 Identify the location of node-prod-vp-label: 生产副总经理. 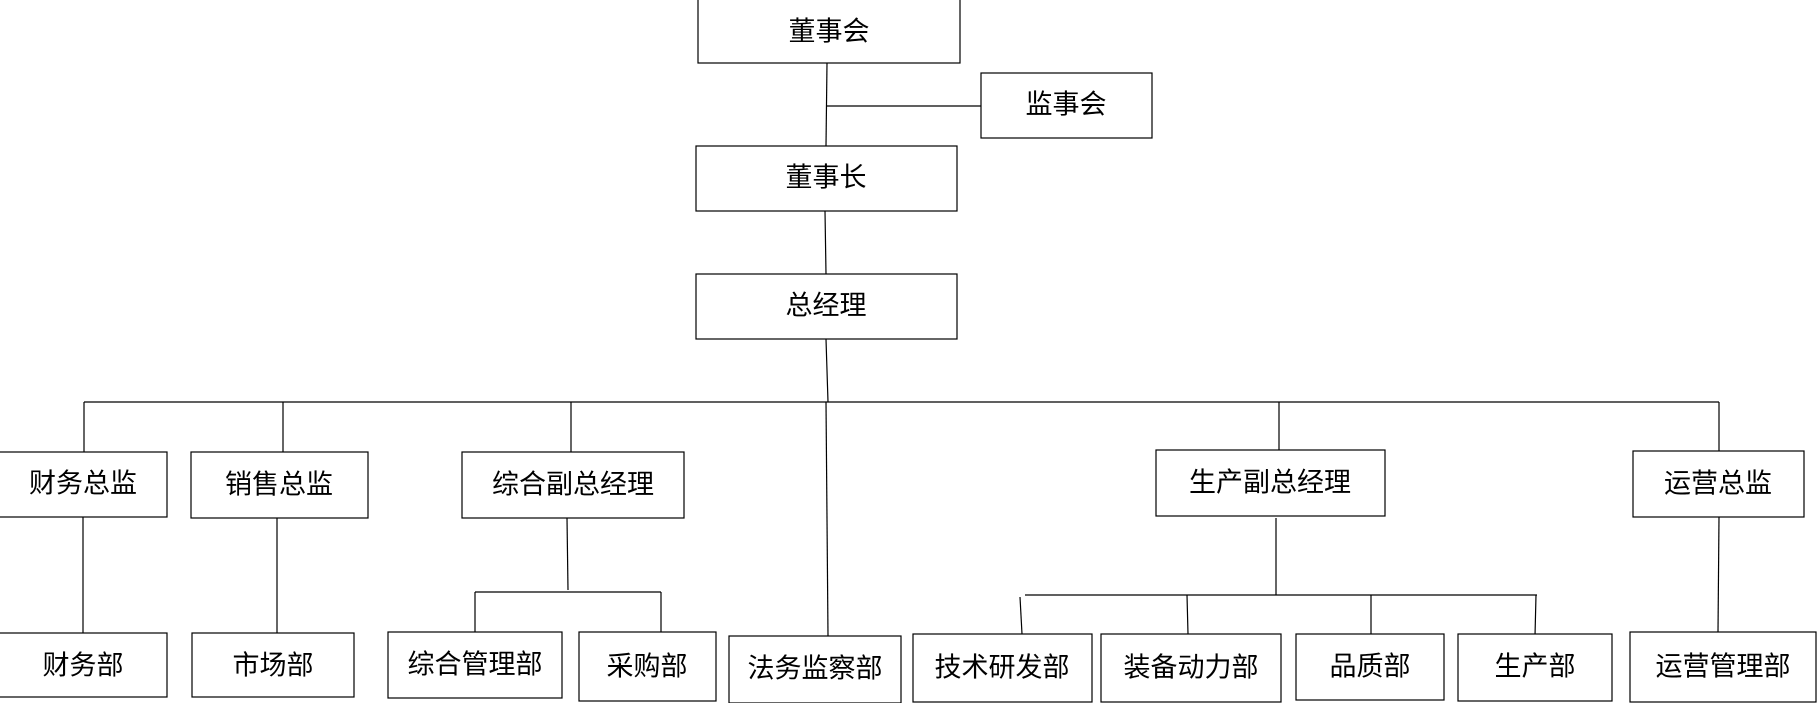
(1270, 483).